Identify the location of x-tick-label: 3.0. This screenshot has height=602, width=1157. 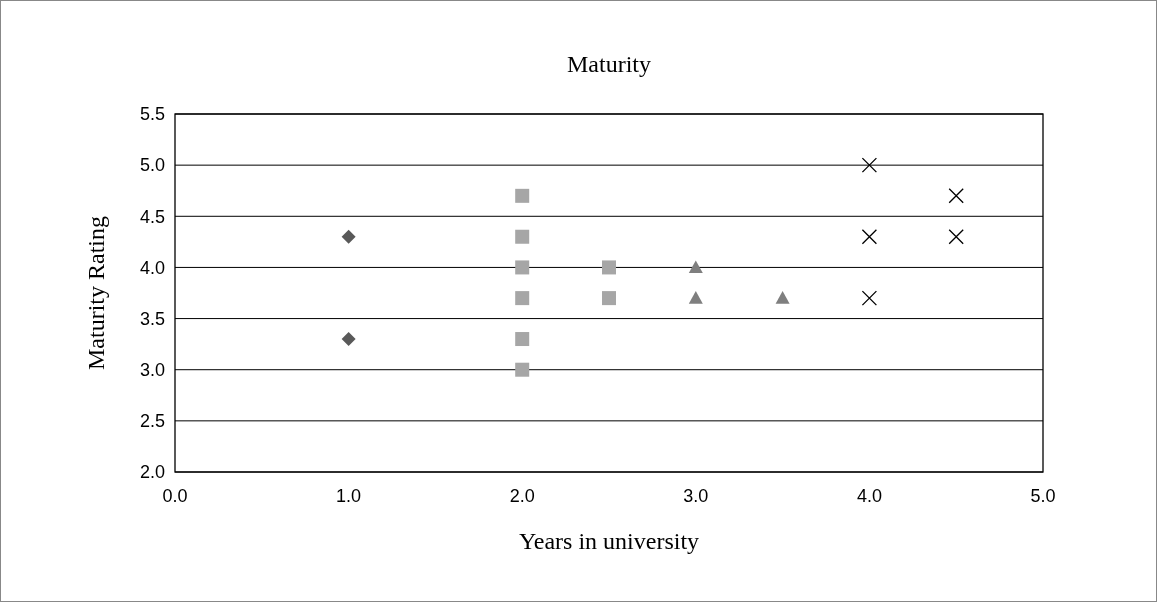
(696, 496).